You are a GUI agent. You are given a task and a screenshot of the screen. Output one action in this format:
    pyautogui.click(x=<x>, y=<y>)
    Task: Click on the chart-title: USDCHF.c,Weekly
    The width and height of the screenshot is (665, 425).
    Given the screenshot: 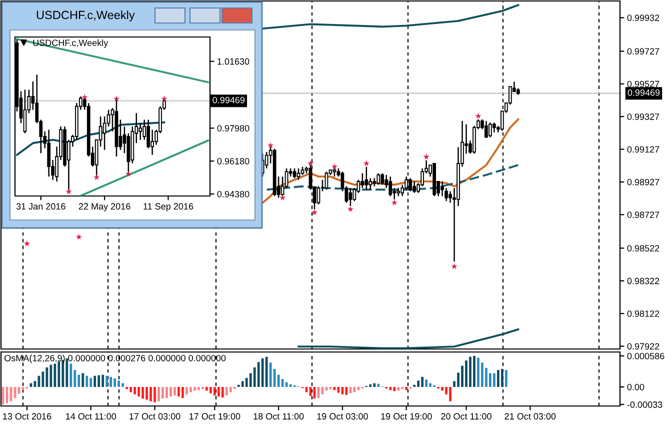 What is the action you would take?
    pyautogui.click(x=85, y=16)
    